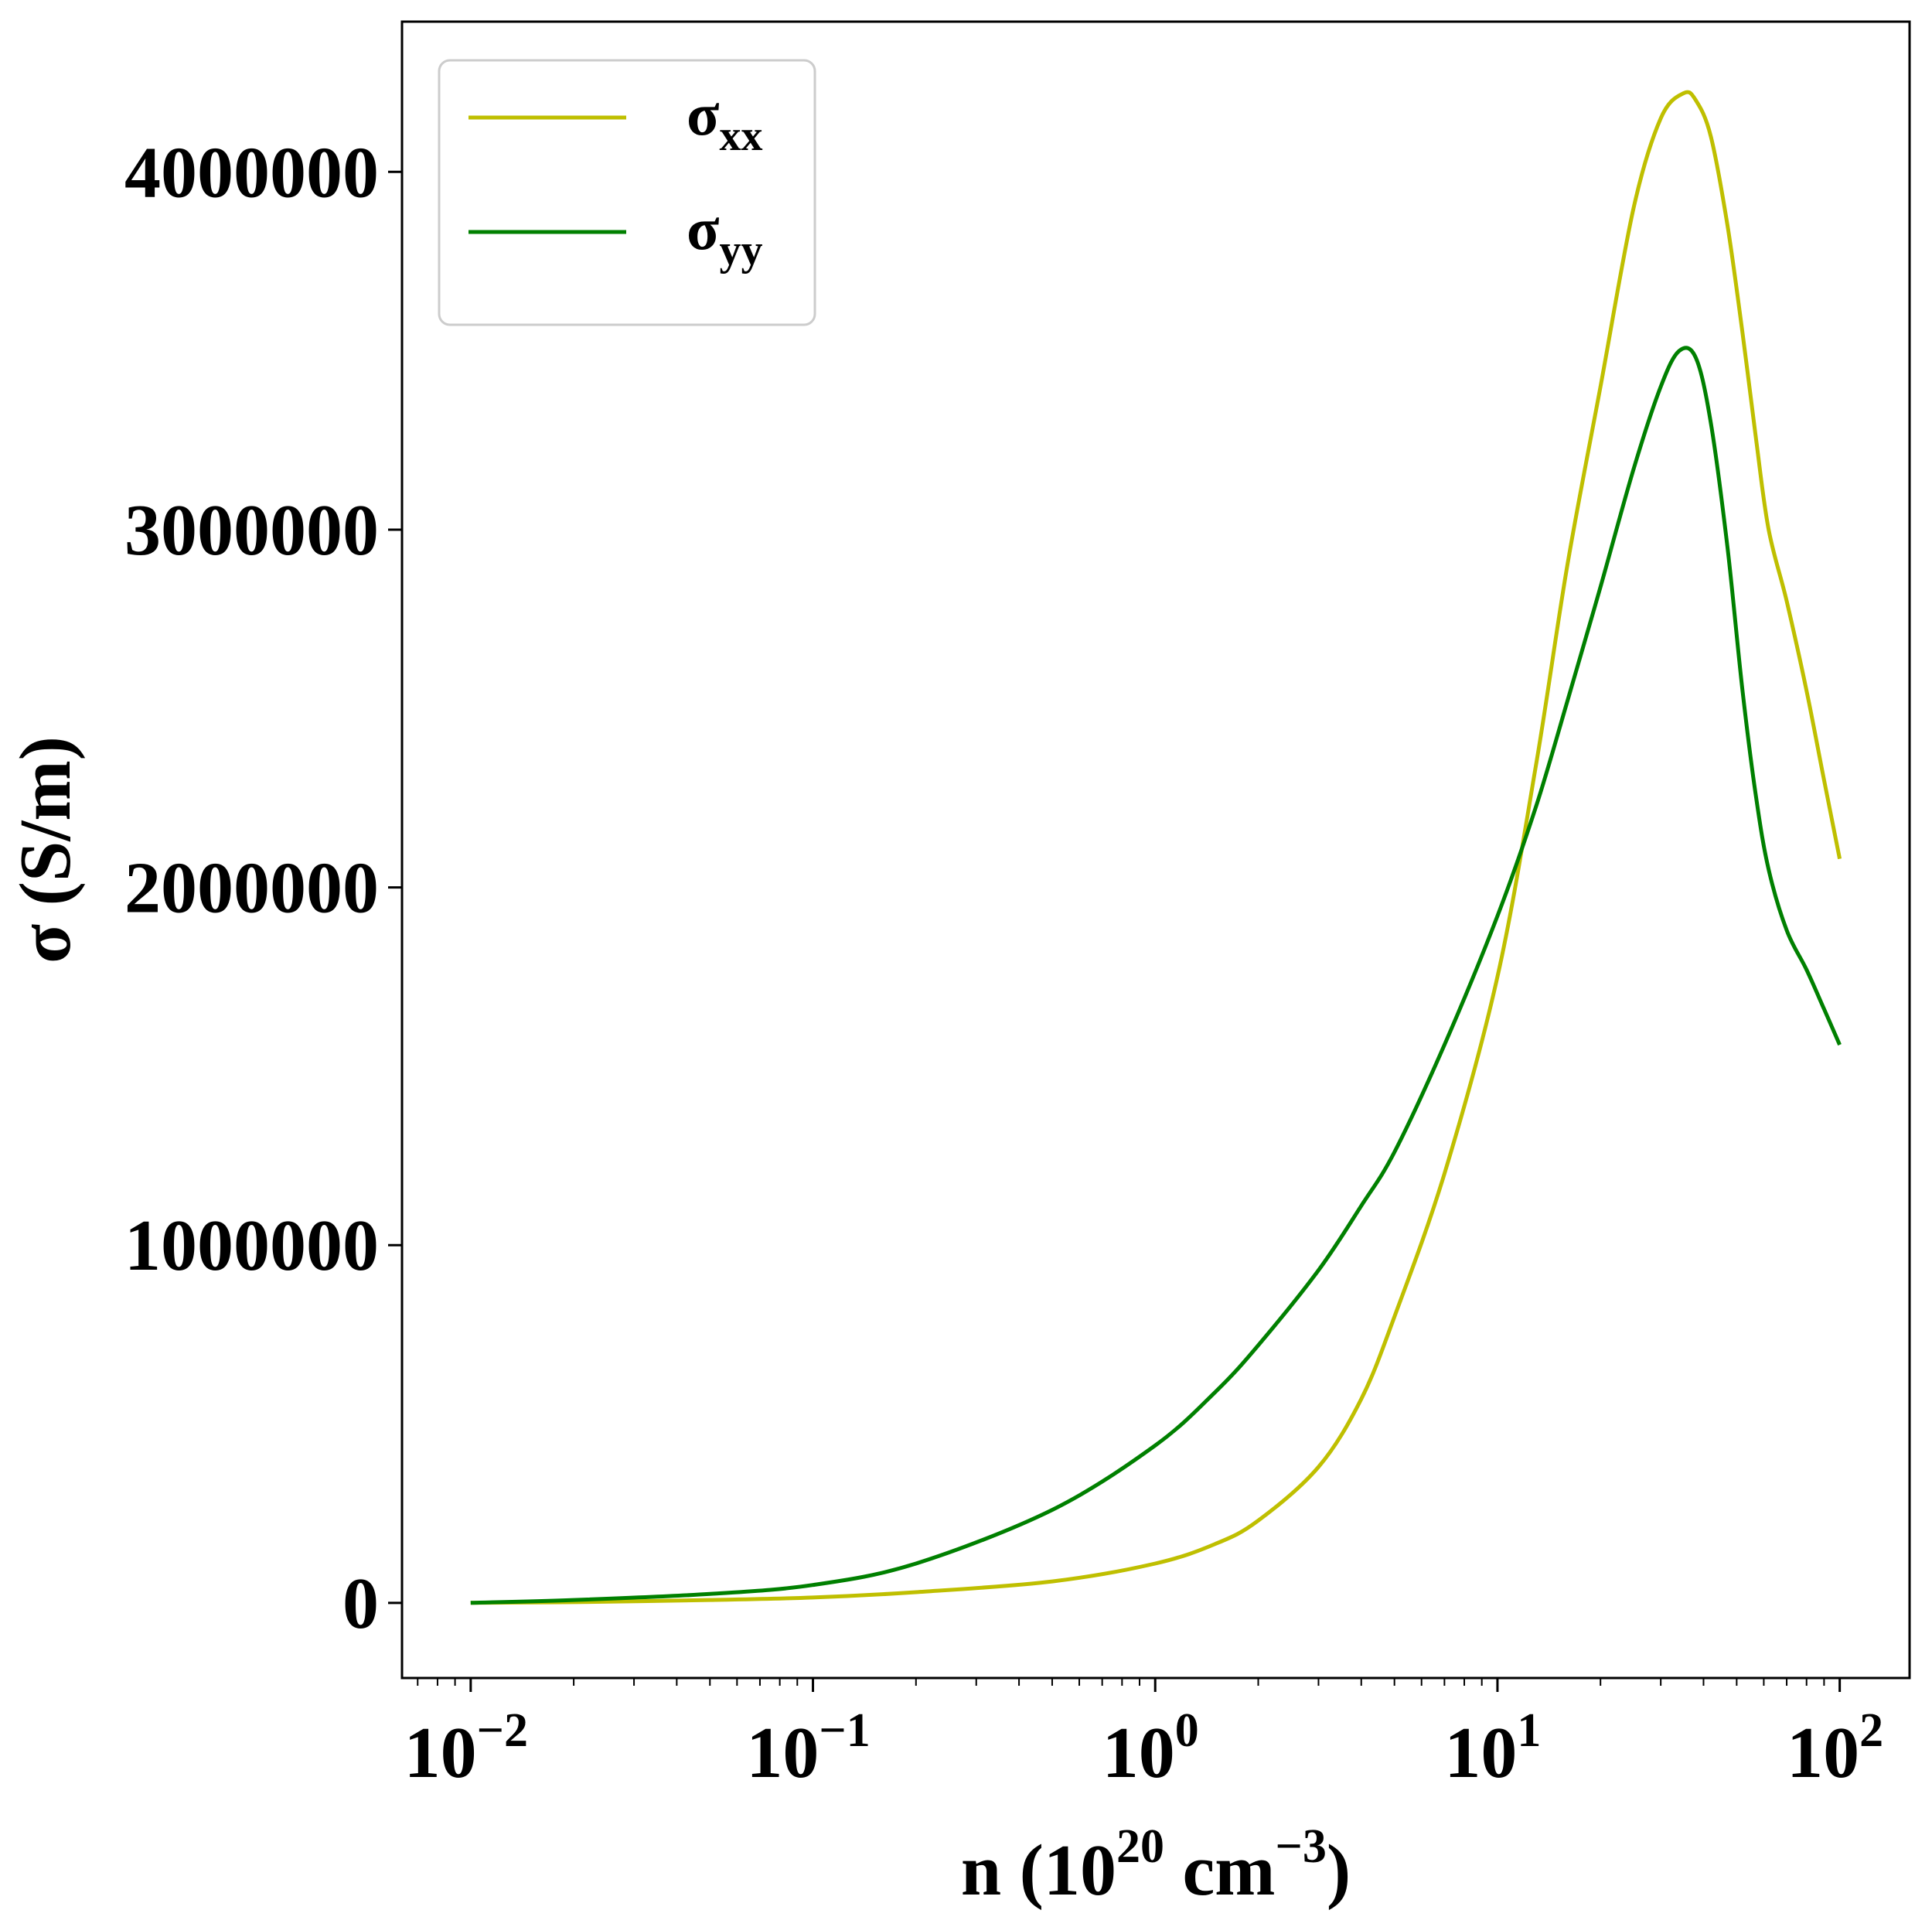  I want to click on x-axis: 10⁻² 10⁻¹ 10⁰ 10¹ 10², so click(1143, 1735).